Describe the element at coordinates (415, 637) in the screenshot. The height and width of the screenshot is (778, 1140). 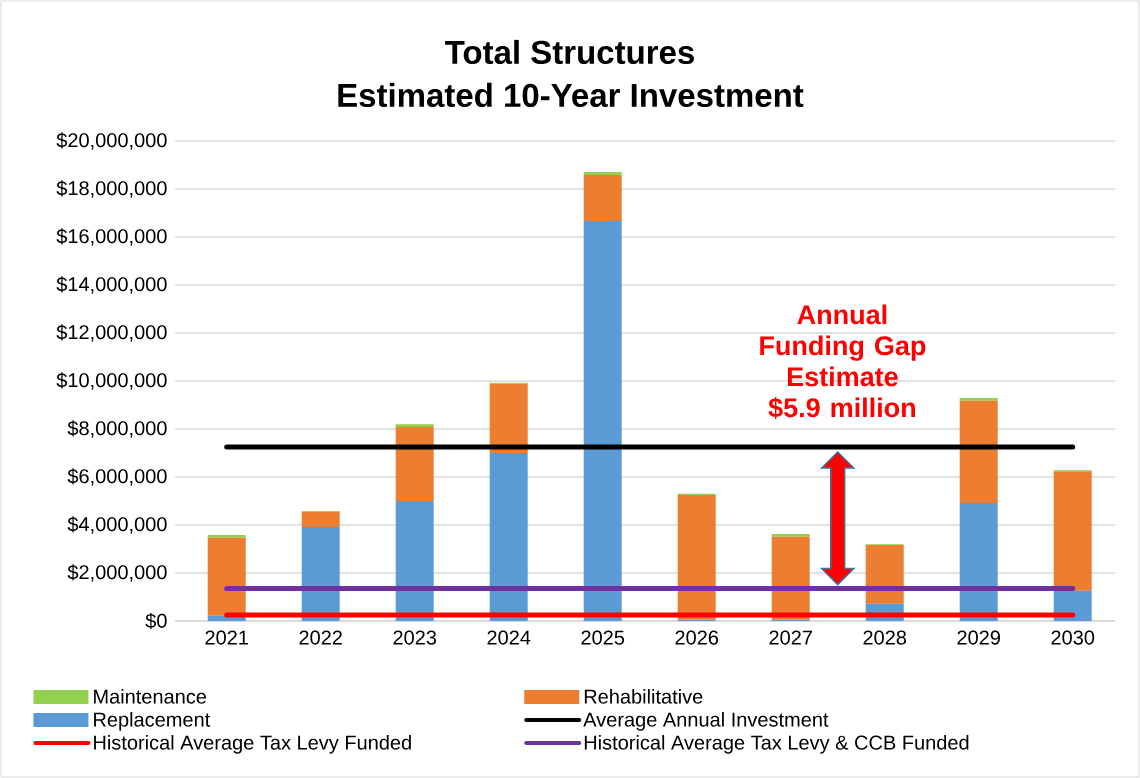
I see `x-tick-label: 2023` at that location.